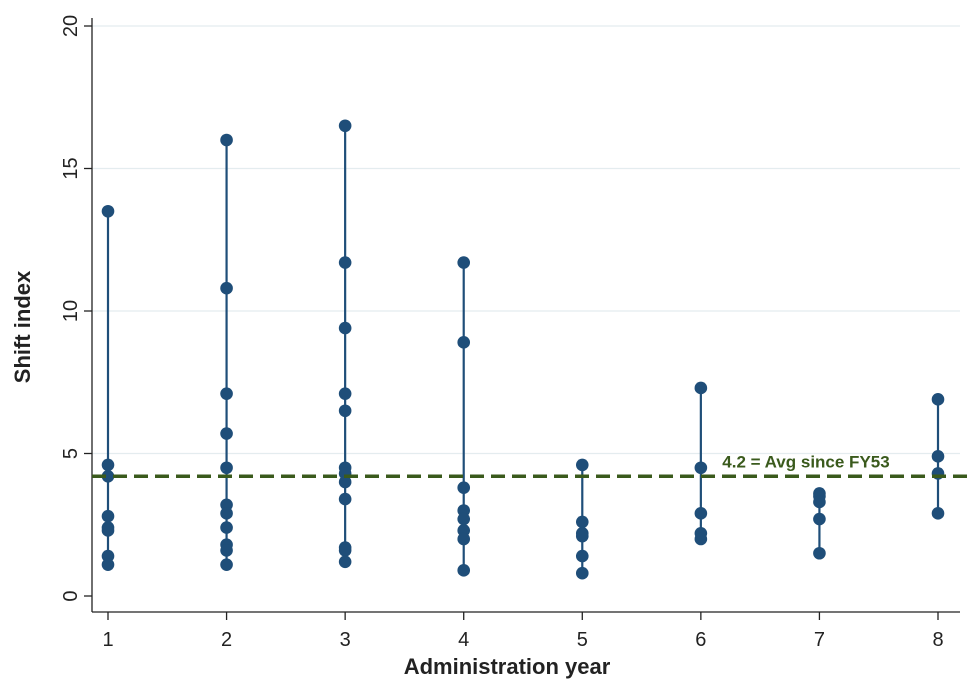 The image size is (973, 679). What do you see at coordinates (226, 640) in the screenshot?
I see `x-tick-label: 2` at bounding box center [226, 640].